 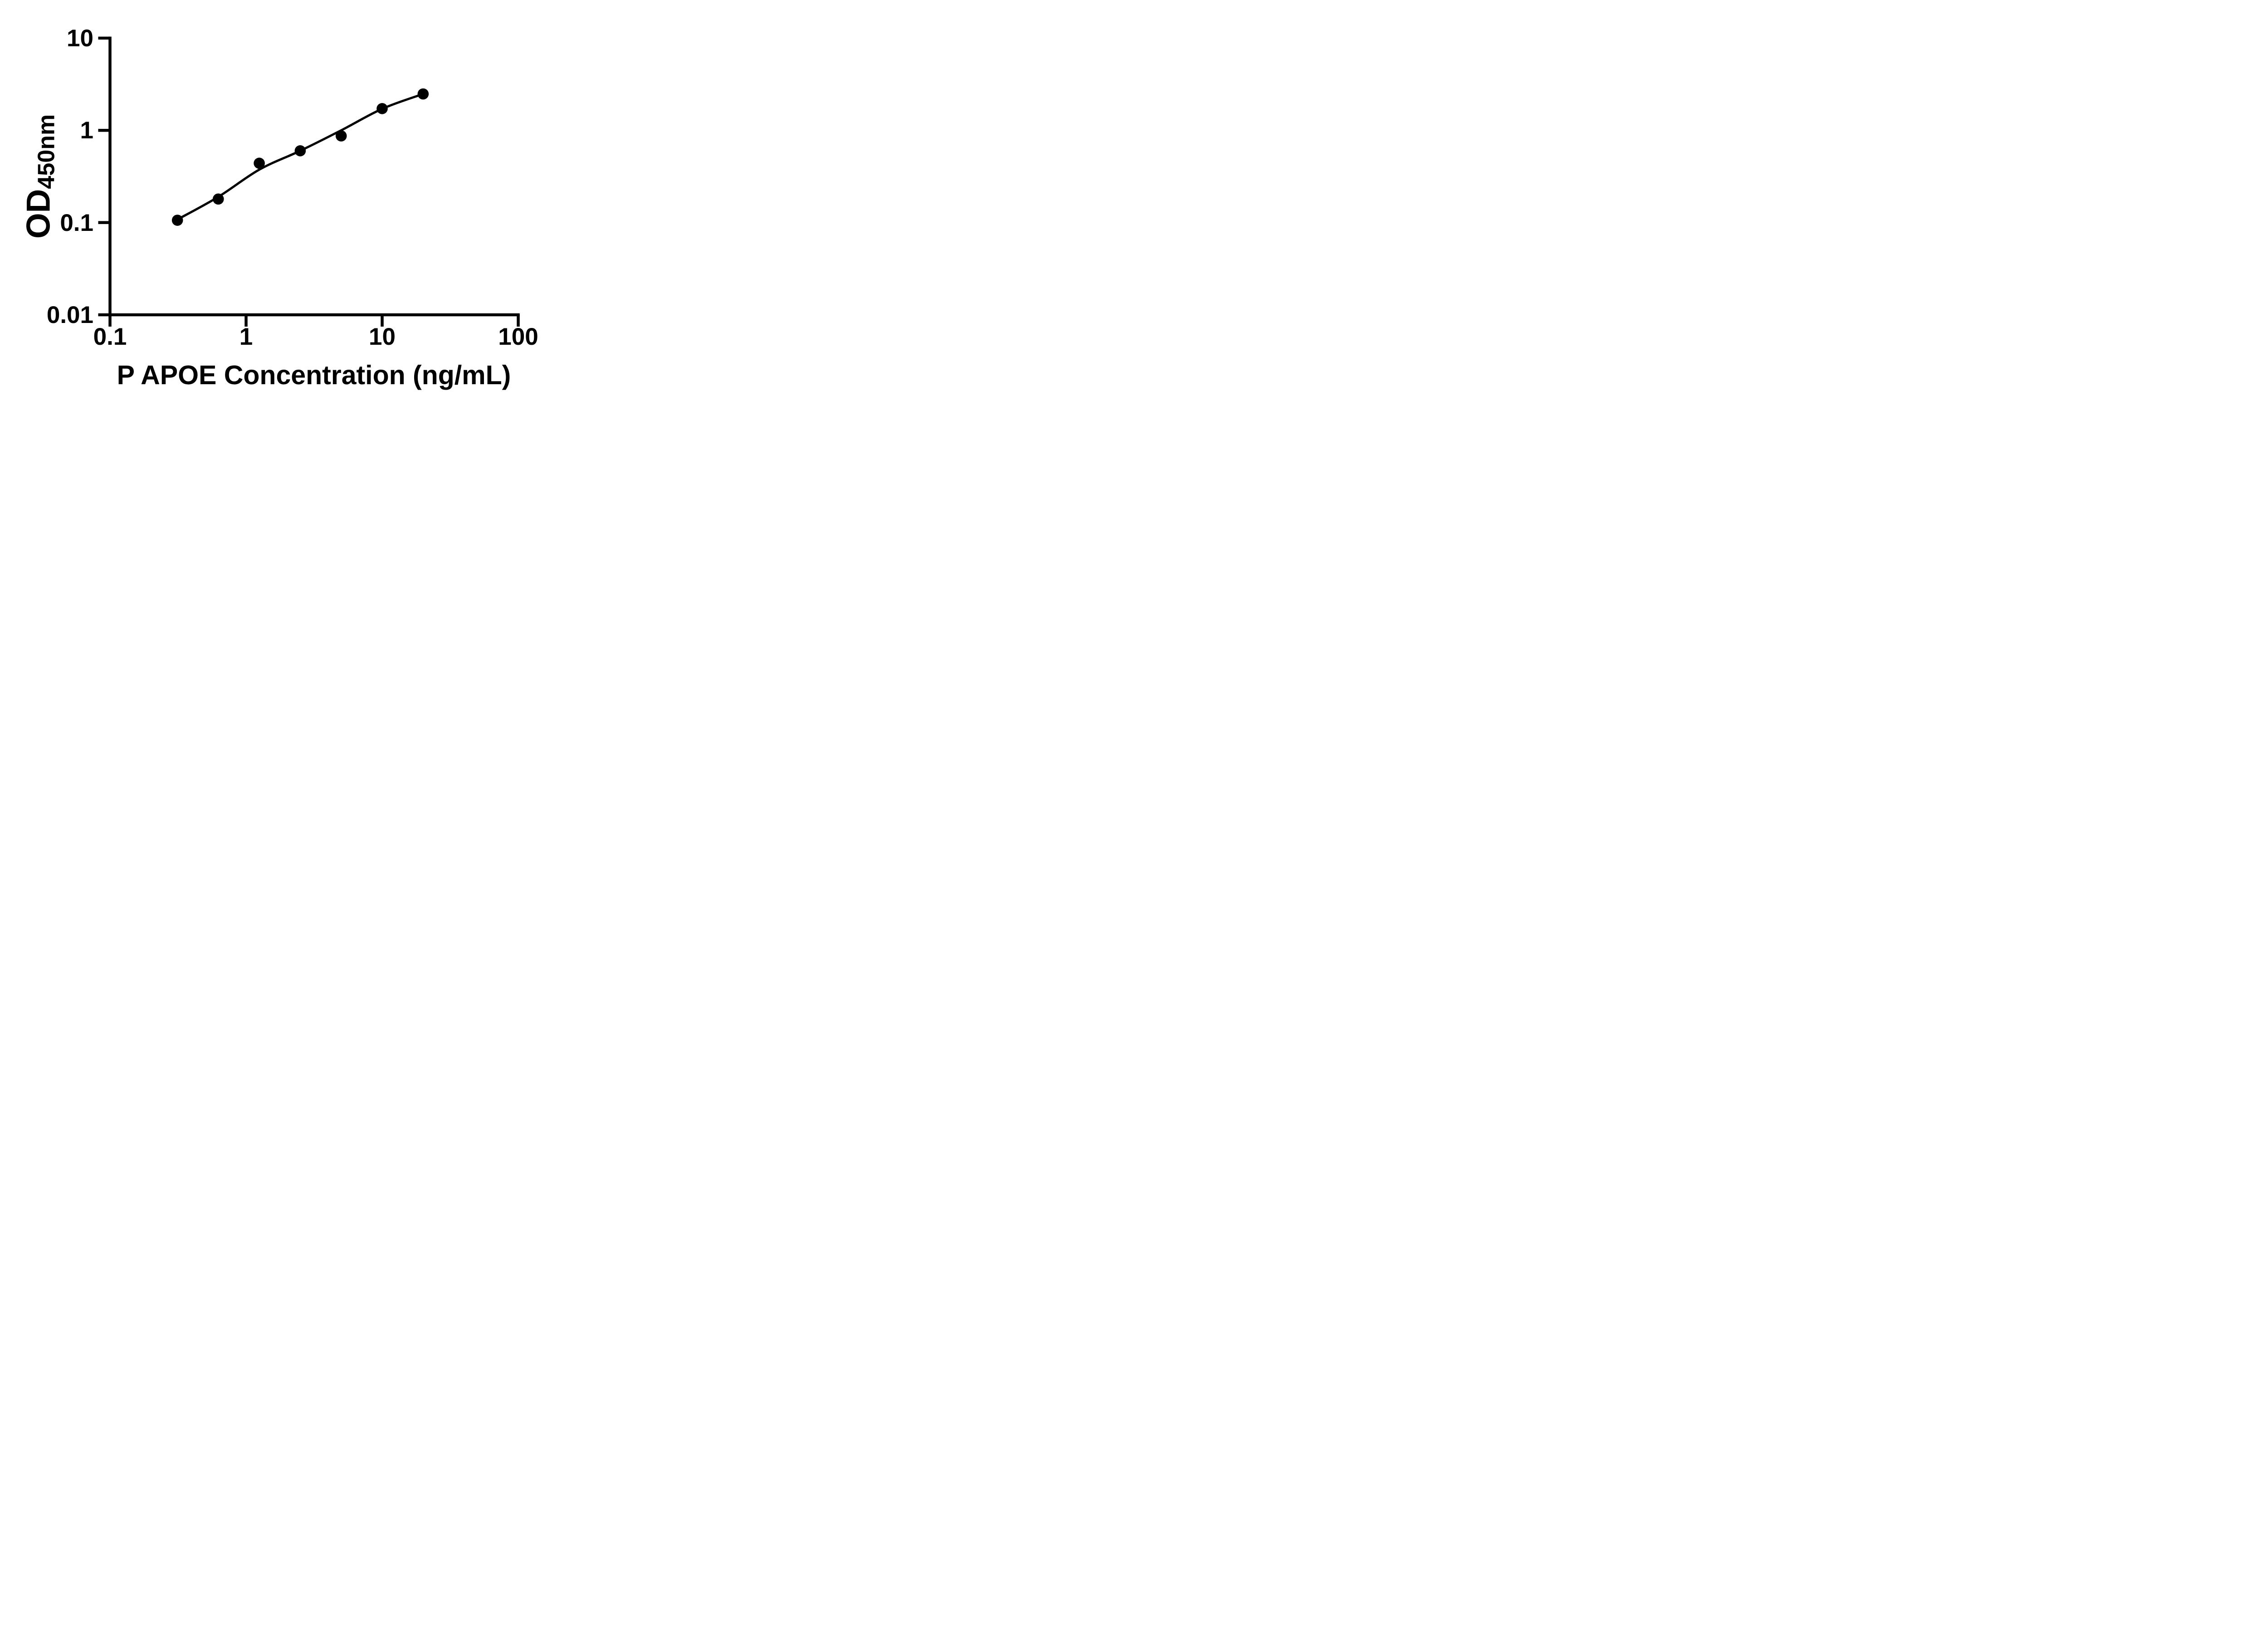 What do you see at coordinates (46, 151) in the screenshot?
I see `y-axis-title-subscript: 450nm` at bounding box center [46, 151].